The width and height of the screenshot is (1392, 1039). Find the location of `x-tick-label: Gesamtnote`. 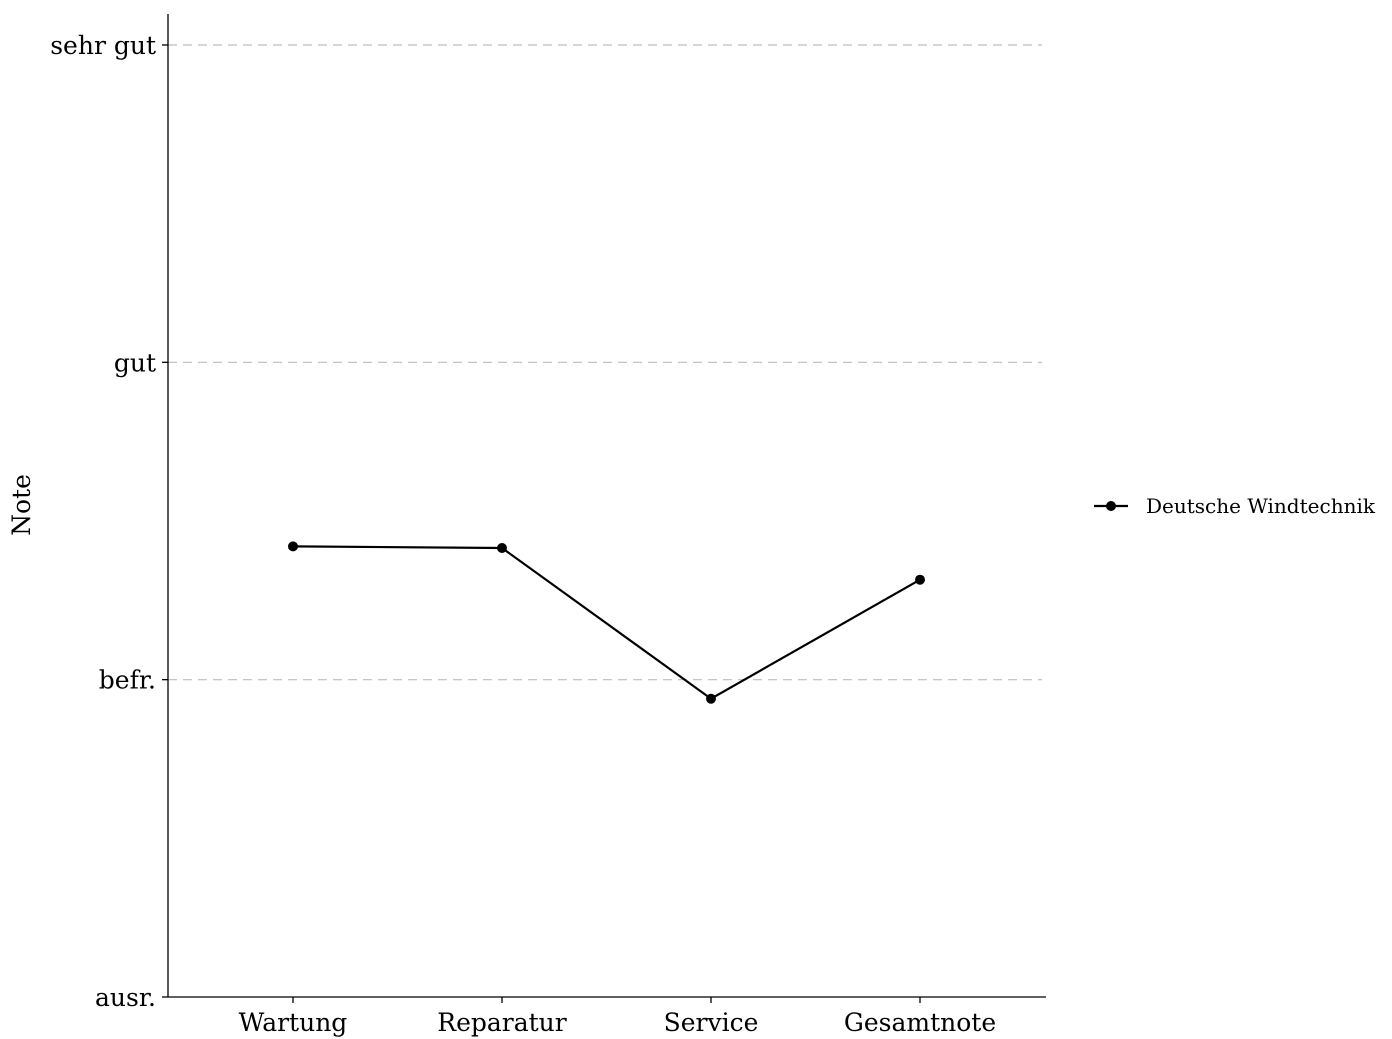

x-tick-label: Gesamtnote is located at coordinates (920, 1022).